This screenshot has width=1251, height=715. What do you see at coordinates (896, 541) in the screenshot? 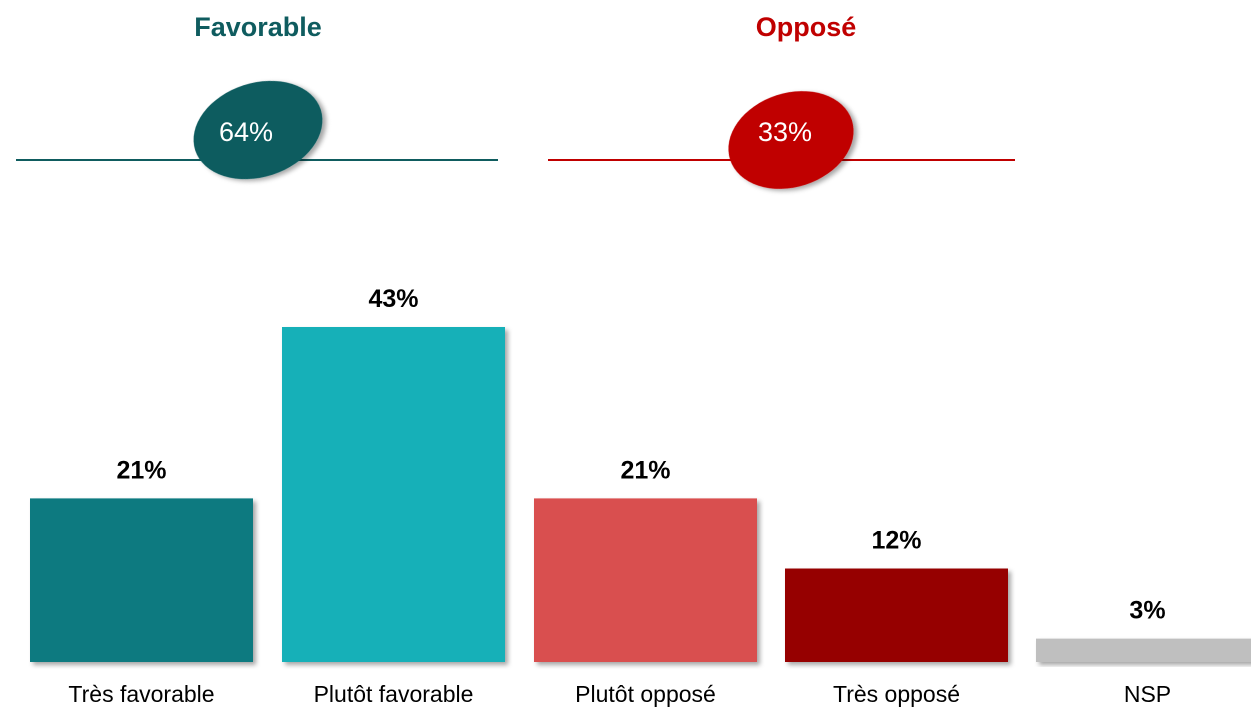
I see `value-label-tres-oppose: 12%` at bounding box center [896, 541].